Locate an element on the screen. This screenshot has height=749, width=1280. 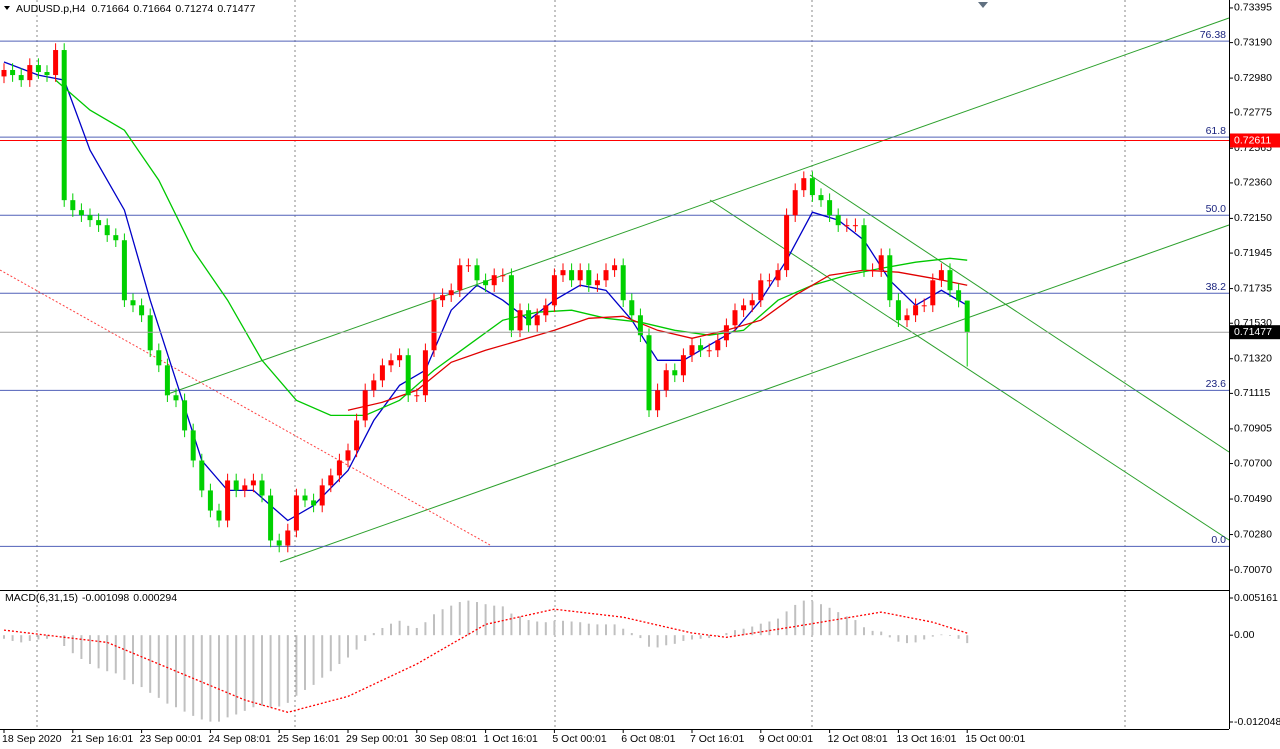
y-tick-label: 0.72980 is located at coordinates (1253, 78).